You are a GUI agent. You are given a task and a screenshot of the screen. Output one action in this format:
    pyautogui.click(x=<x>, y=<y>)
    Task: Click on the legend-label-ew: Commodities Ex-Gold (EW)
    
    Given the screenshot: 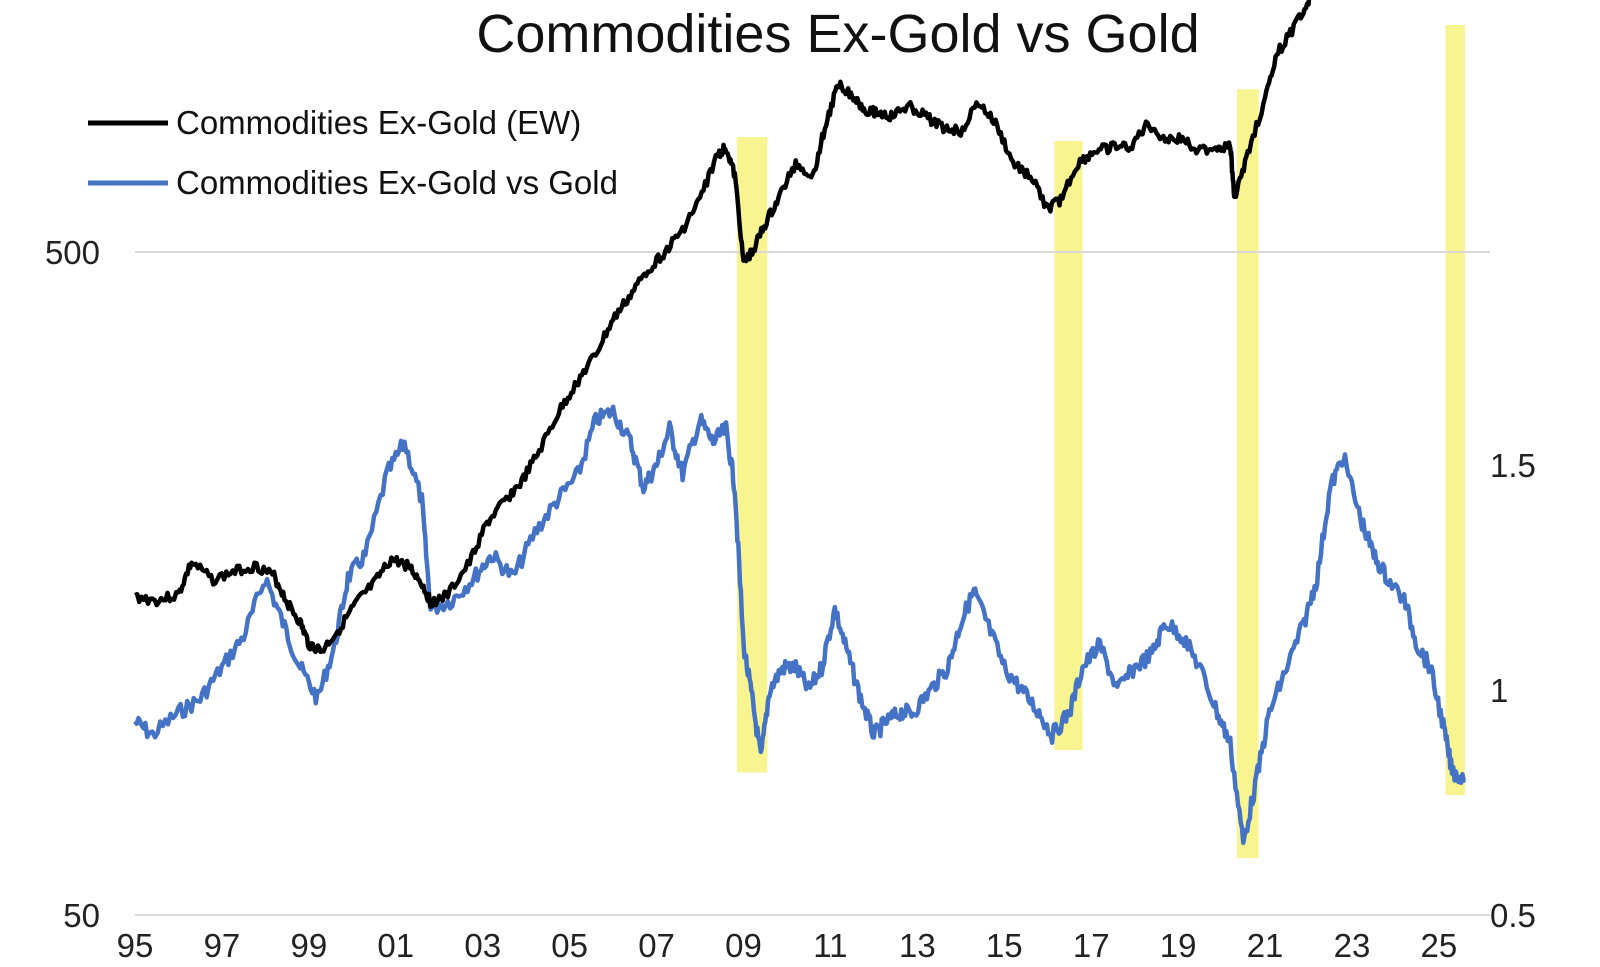 What is the action you would take?
    pyautogui.click(x=378, y=122)
    